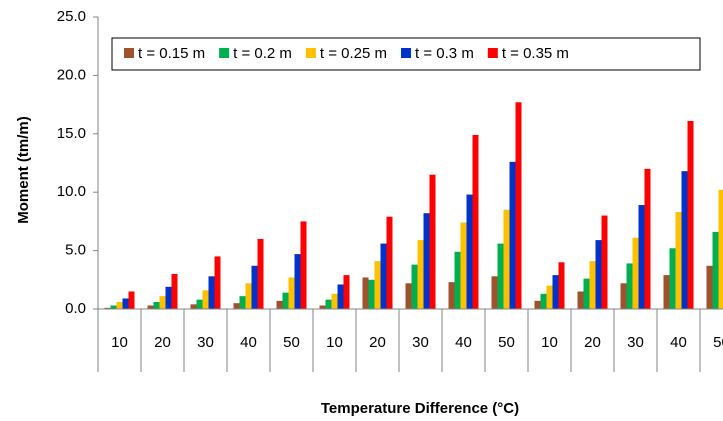  Describe the element at coordinates (75, 250) in the screenshot. I see `y-tick-label: 5.0` at that location.